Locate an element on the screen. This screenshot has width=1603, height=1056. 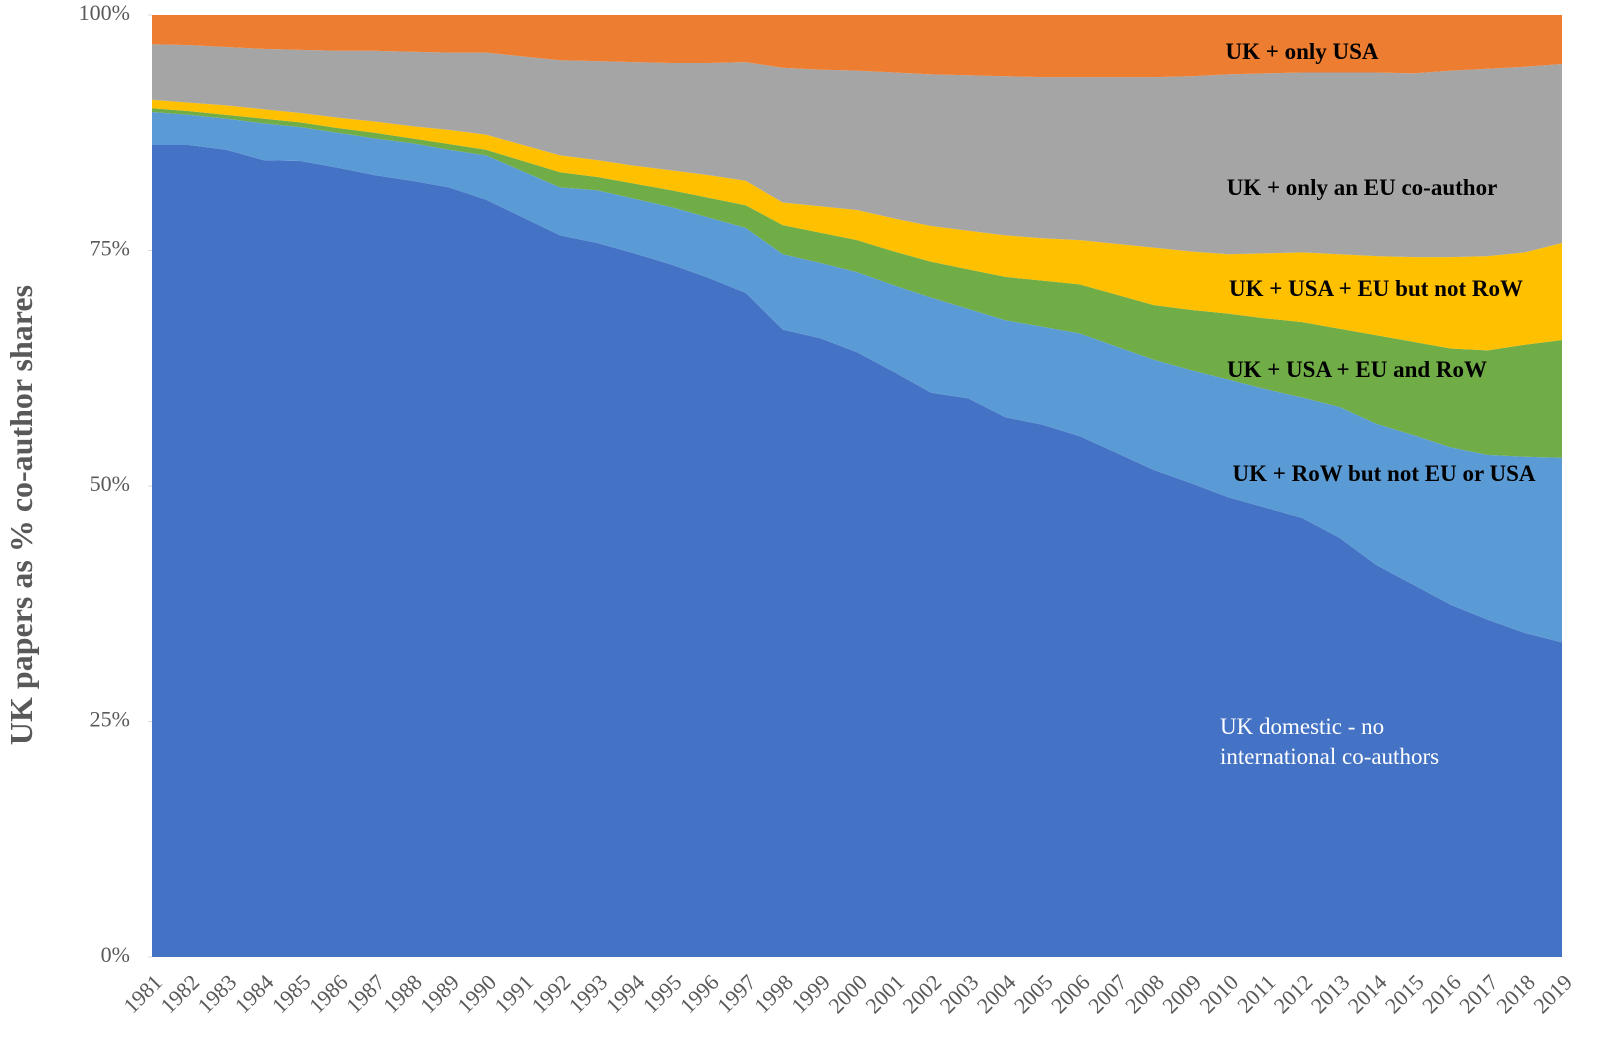
x-tick-label: 2017 is located at coordinates (1478, 993).